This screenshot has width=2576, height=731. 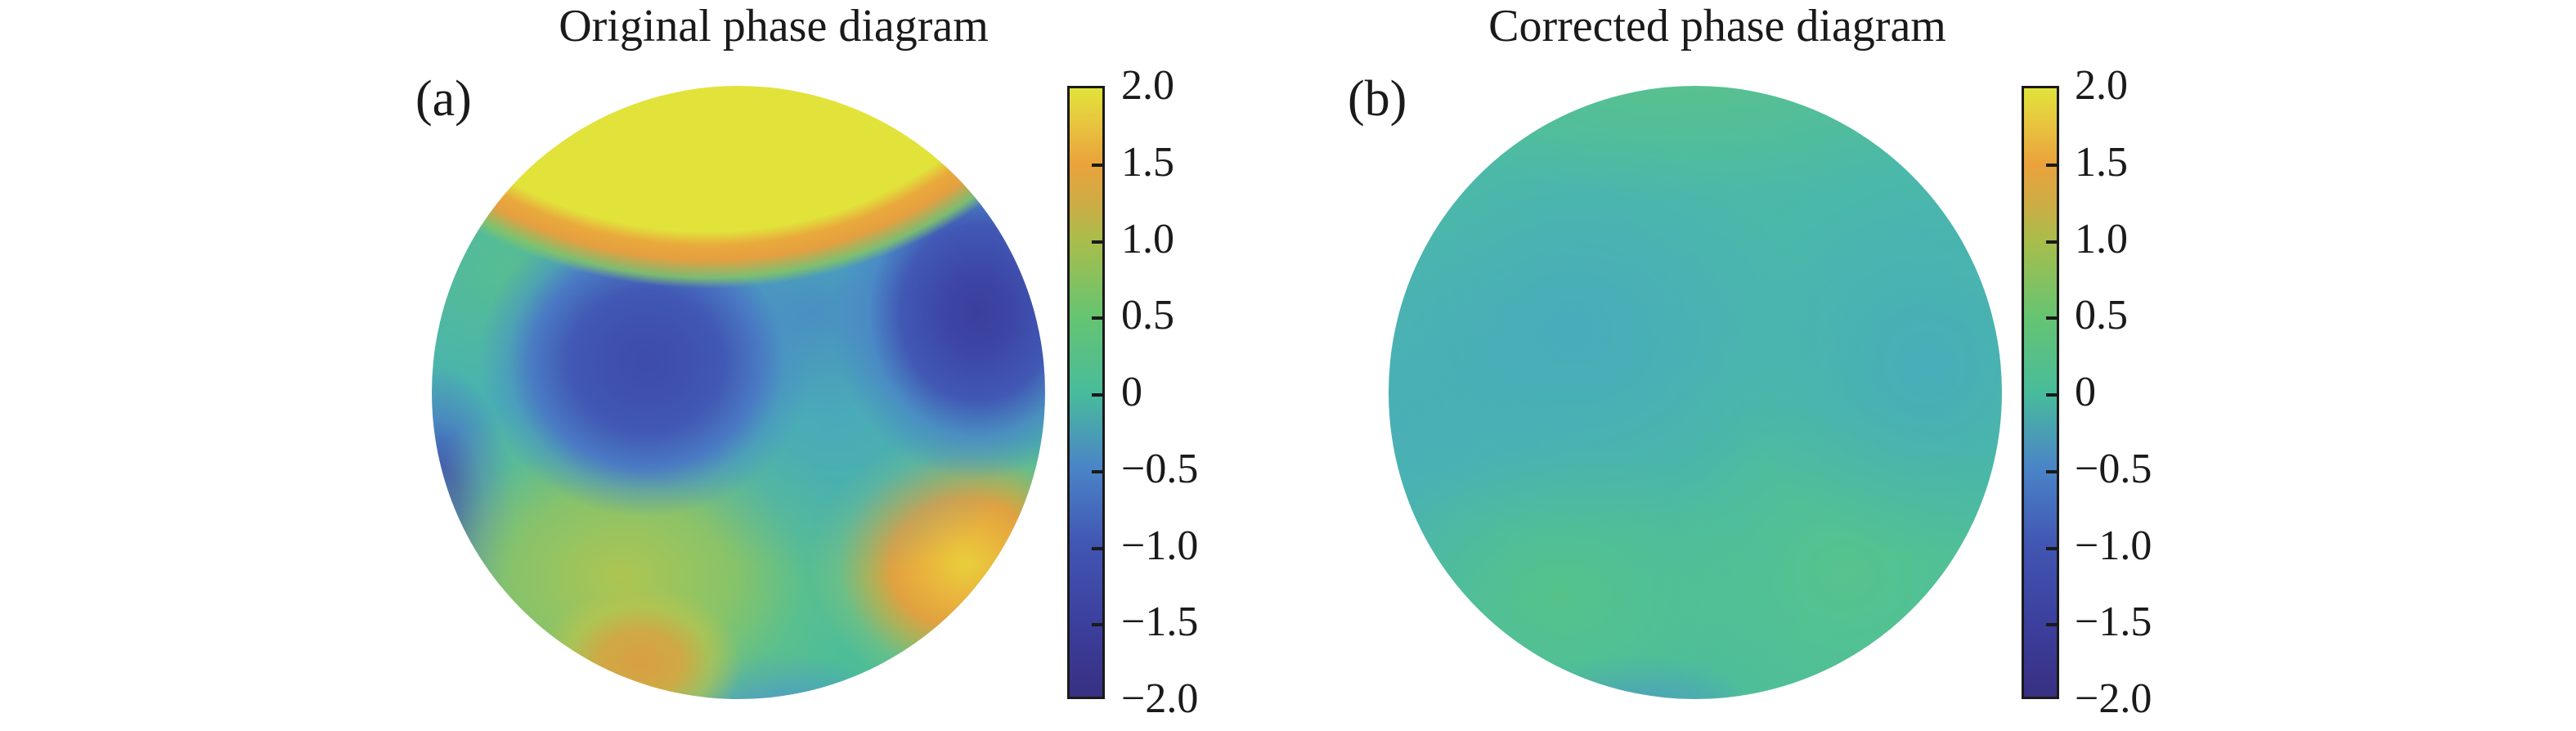 What do you see at coordinates (1086, 392) in the screenshot?
I see `panel-a-colorbar` at bounding box center [1086, 392].